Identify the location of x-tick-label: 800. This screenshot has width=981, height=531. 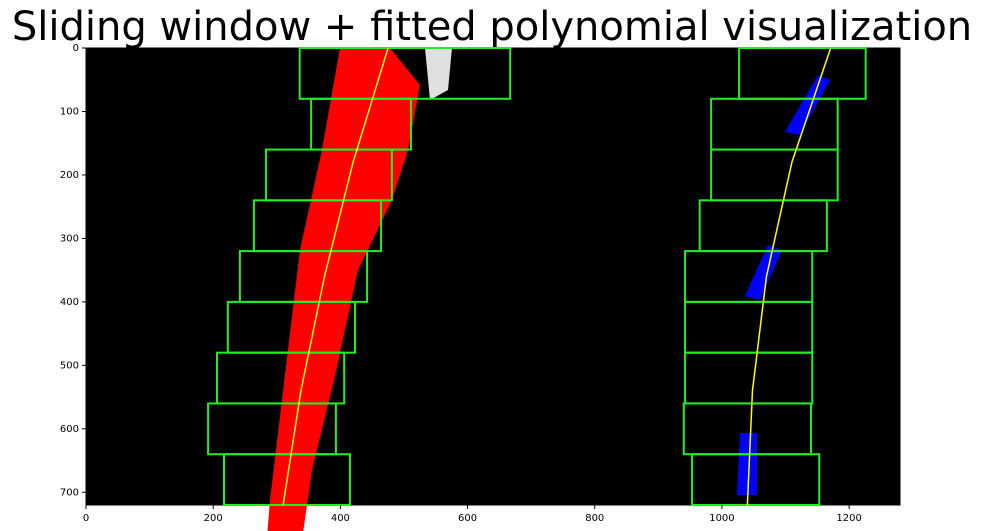
(594, 518).